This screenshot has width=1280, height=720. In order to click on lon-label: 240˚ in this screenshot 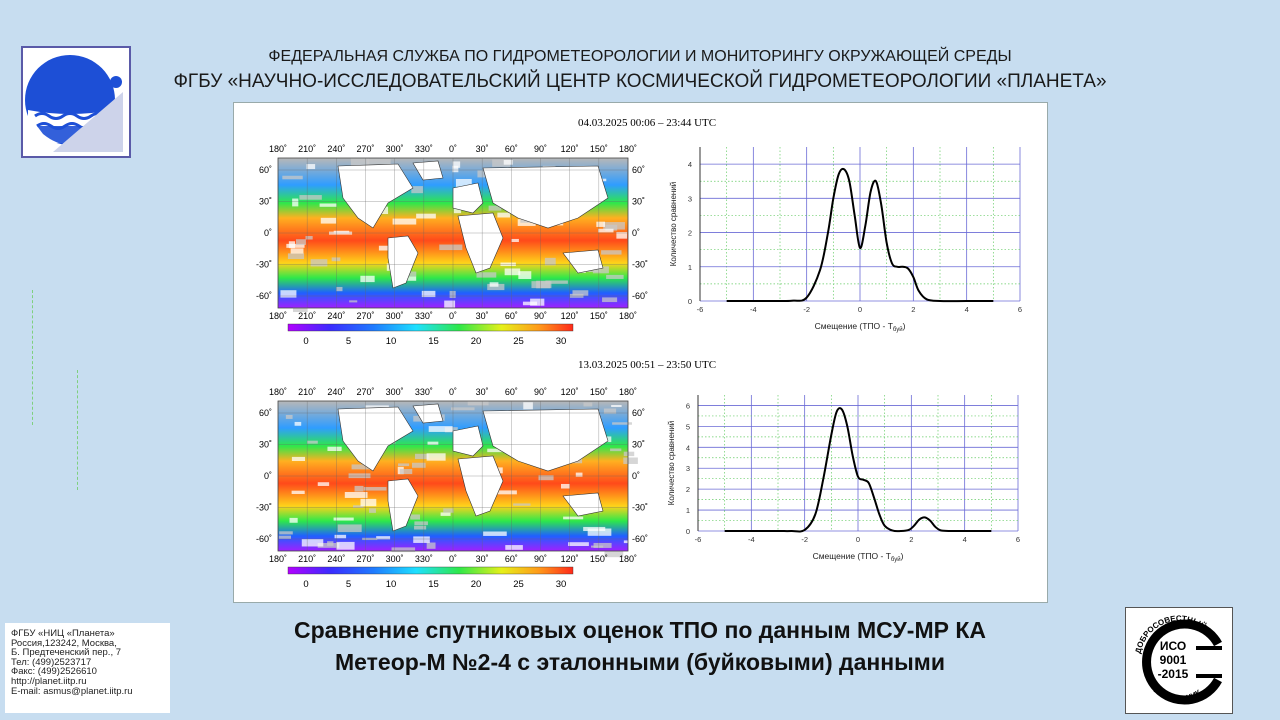, I will do `click(336, 149)`.